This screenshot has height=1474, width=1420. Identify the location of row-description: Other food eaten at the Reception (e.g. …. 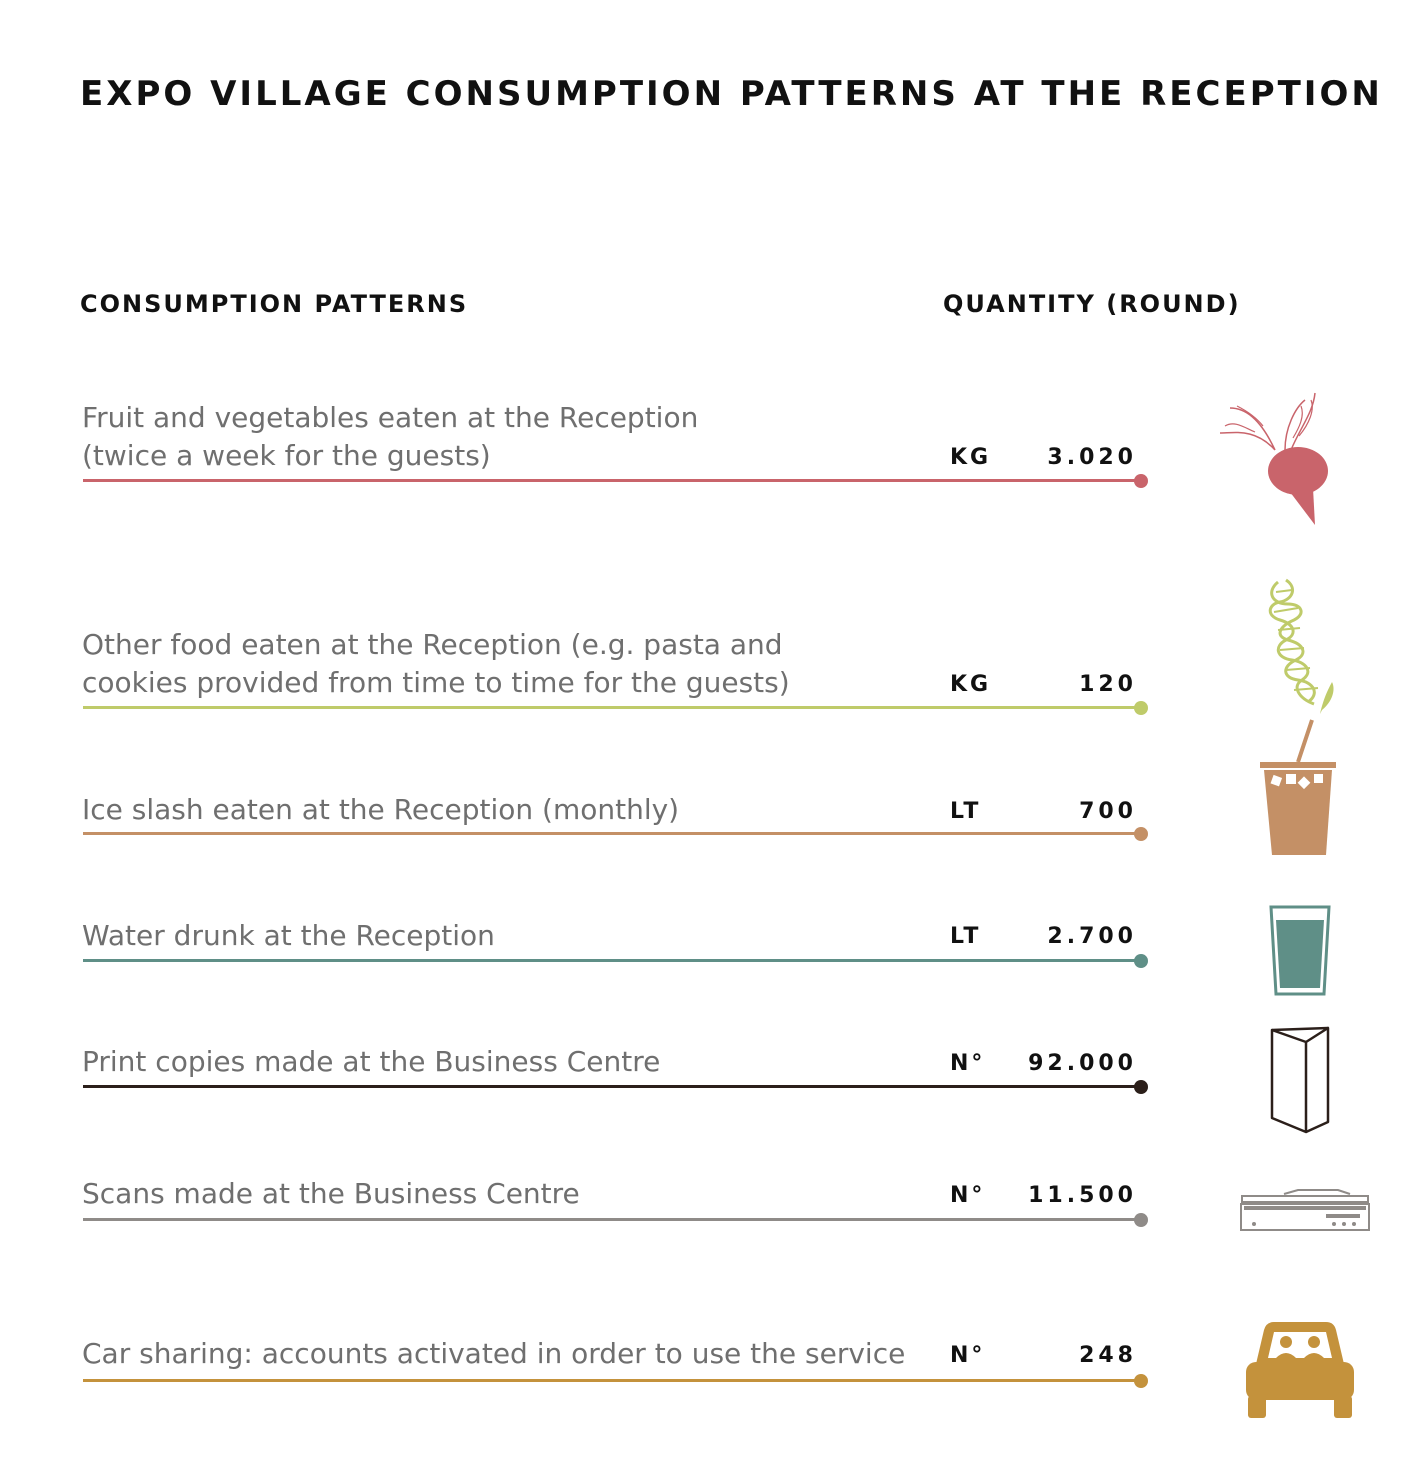
(502, 664).